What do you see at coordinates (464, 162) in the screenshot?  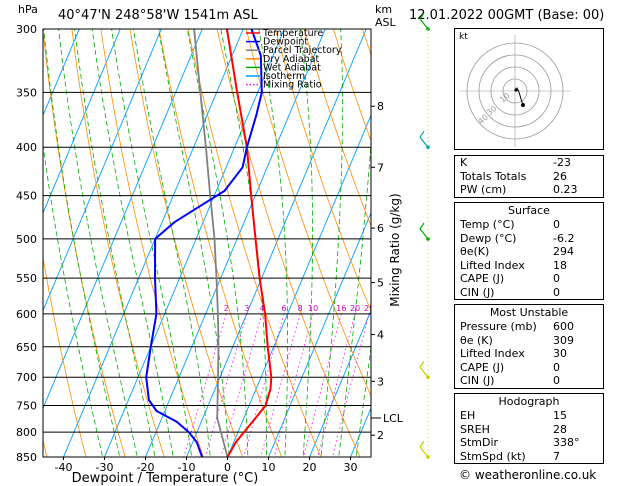 I see `stat-label: K` at bounding box center [464, 162].